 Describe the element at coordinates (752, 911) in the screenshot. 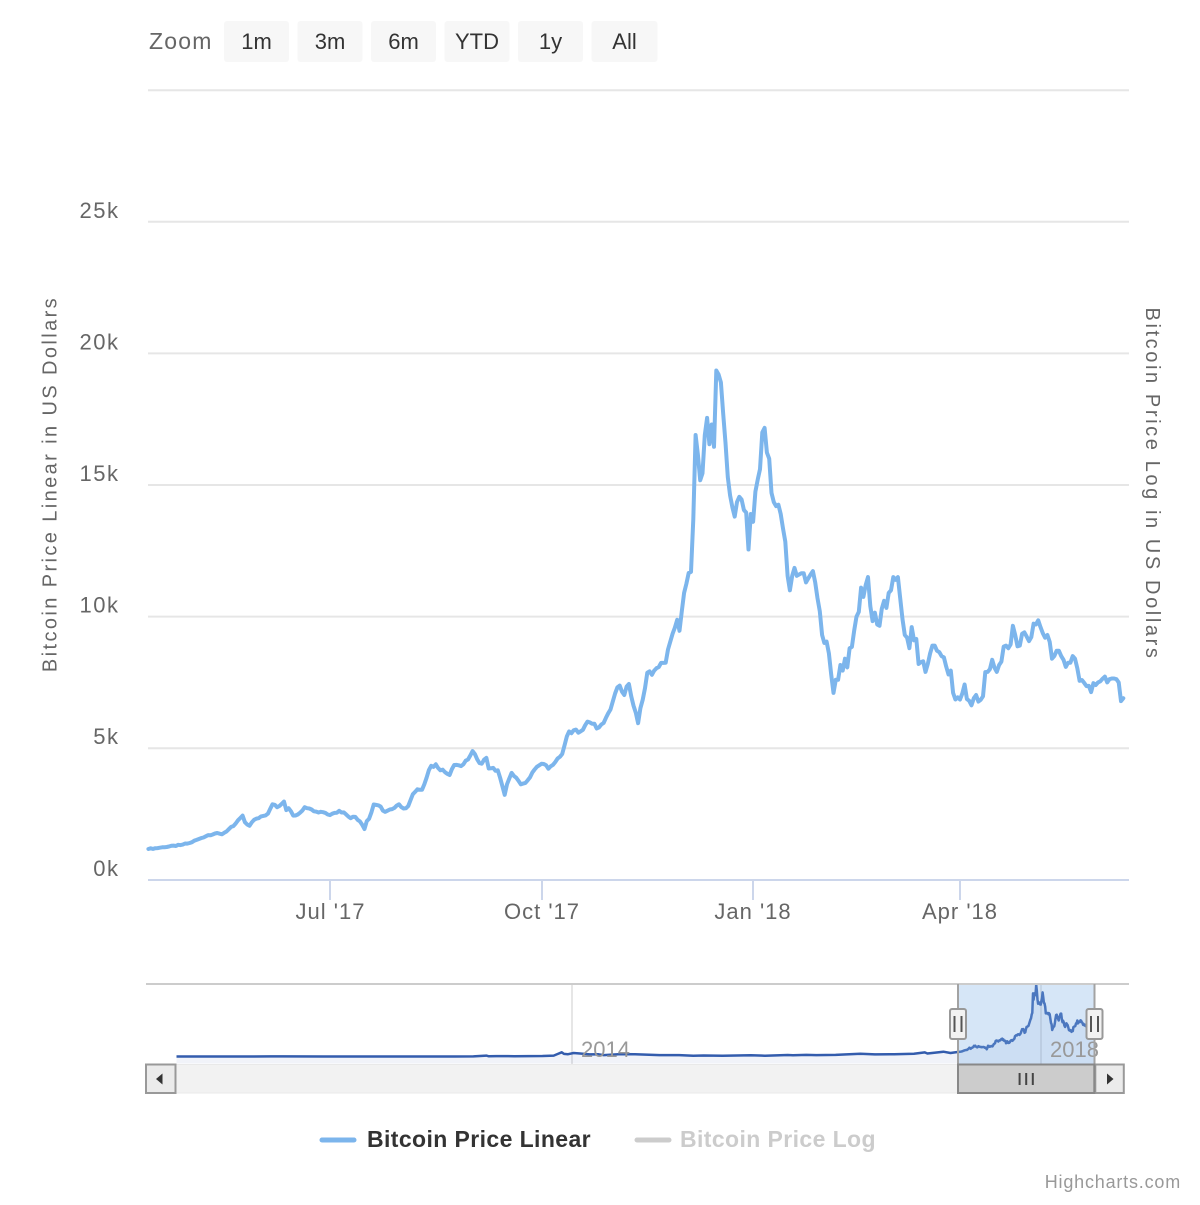

I see `svg-text: Jan '18` at that location.